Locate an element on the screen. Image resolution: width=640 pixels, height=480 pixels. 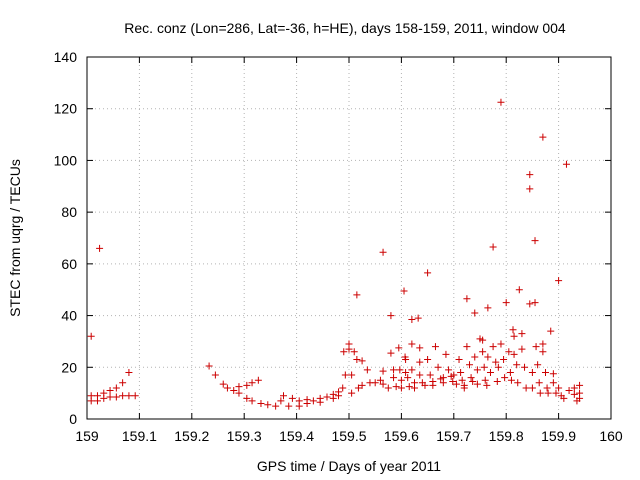
y-tick-label: 100 is located at coordinates (66, 160).